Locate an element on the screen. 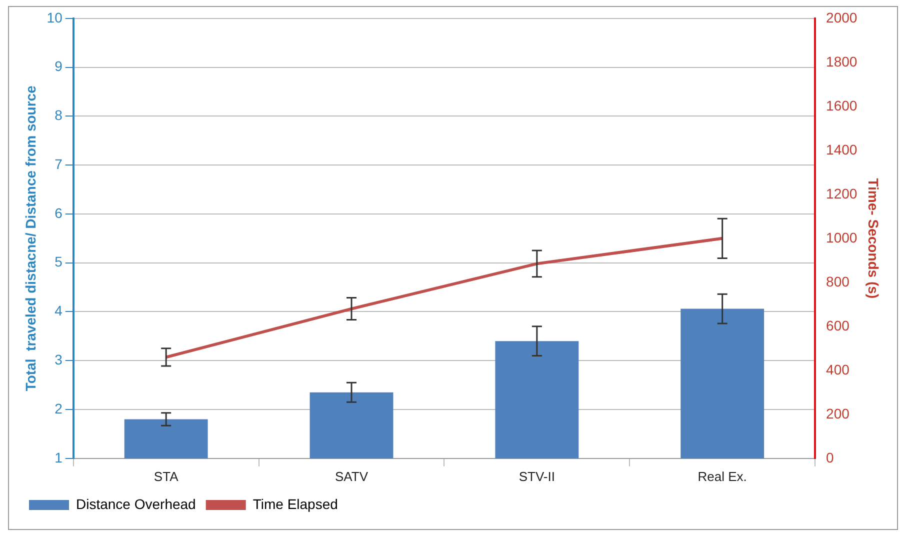 This screenshot has height=533, width=904. y2-tick-label: 600 is located at coordinates (838, 325).